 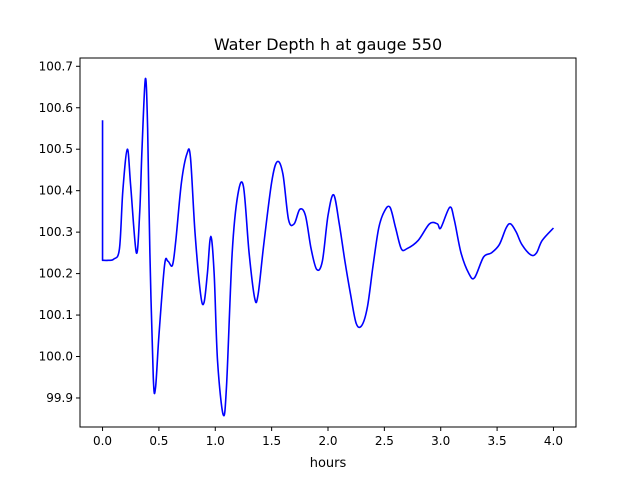 I want to click on y-tick-label: 100.1, so click(x=56, y=315).